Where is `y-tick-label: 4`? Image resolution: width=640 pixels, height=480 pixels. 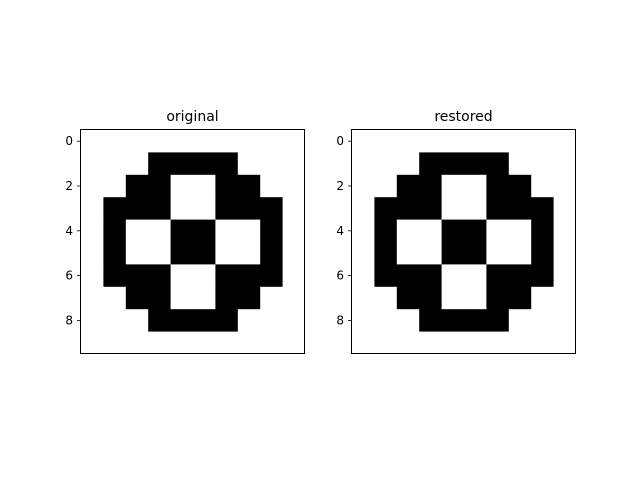
y-tick-label: 4 is located at coordinates (340, 231).